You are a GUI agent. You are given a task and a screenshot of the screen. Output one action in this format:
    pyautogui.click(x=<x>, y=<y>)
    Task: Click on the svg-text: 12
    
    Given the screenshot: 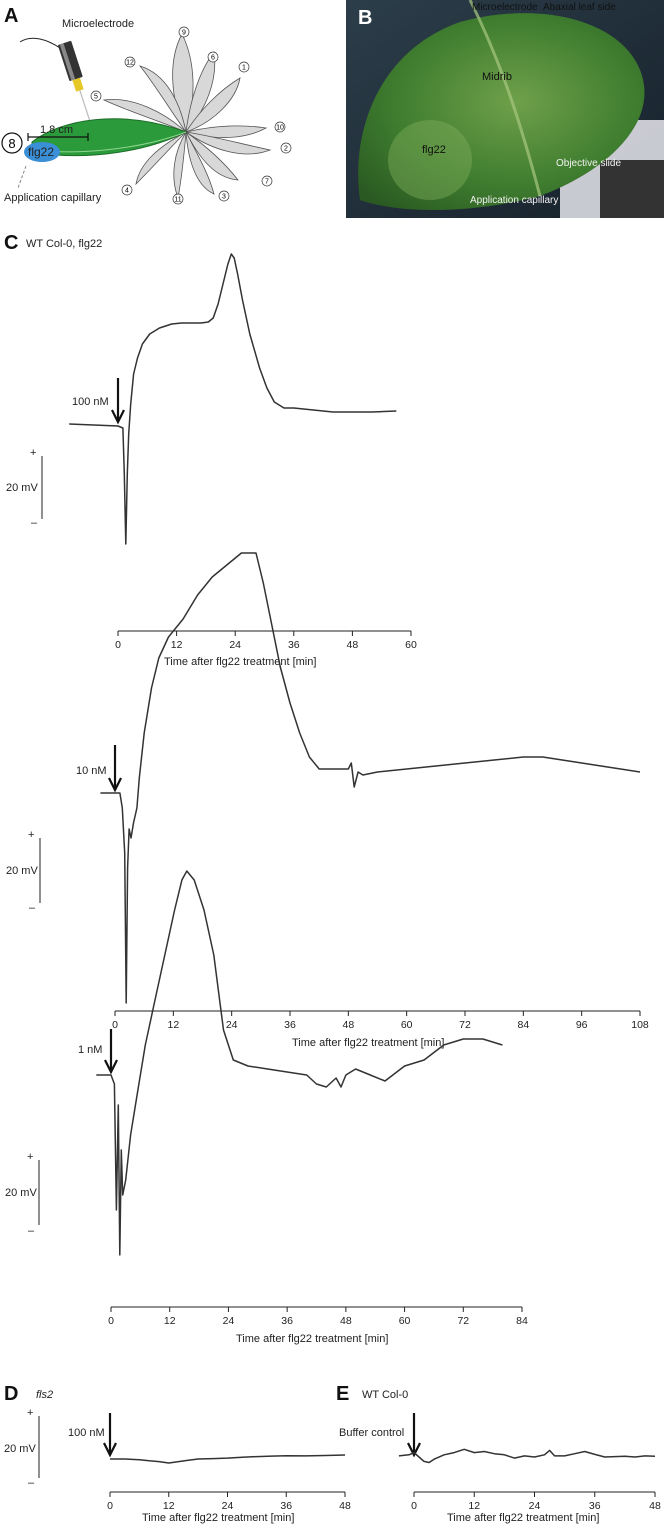 What is the action you would take?
    pyautogui.click(x=130, y=63)
    